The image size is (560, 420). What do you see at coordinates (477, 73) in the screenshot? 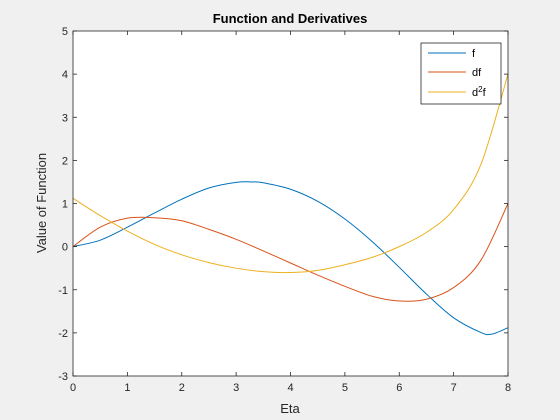
I see `legend-label-df: df` at bounding box center [477, 73].